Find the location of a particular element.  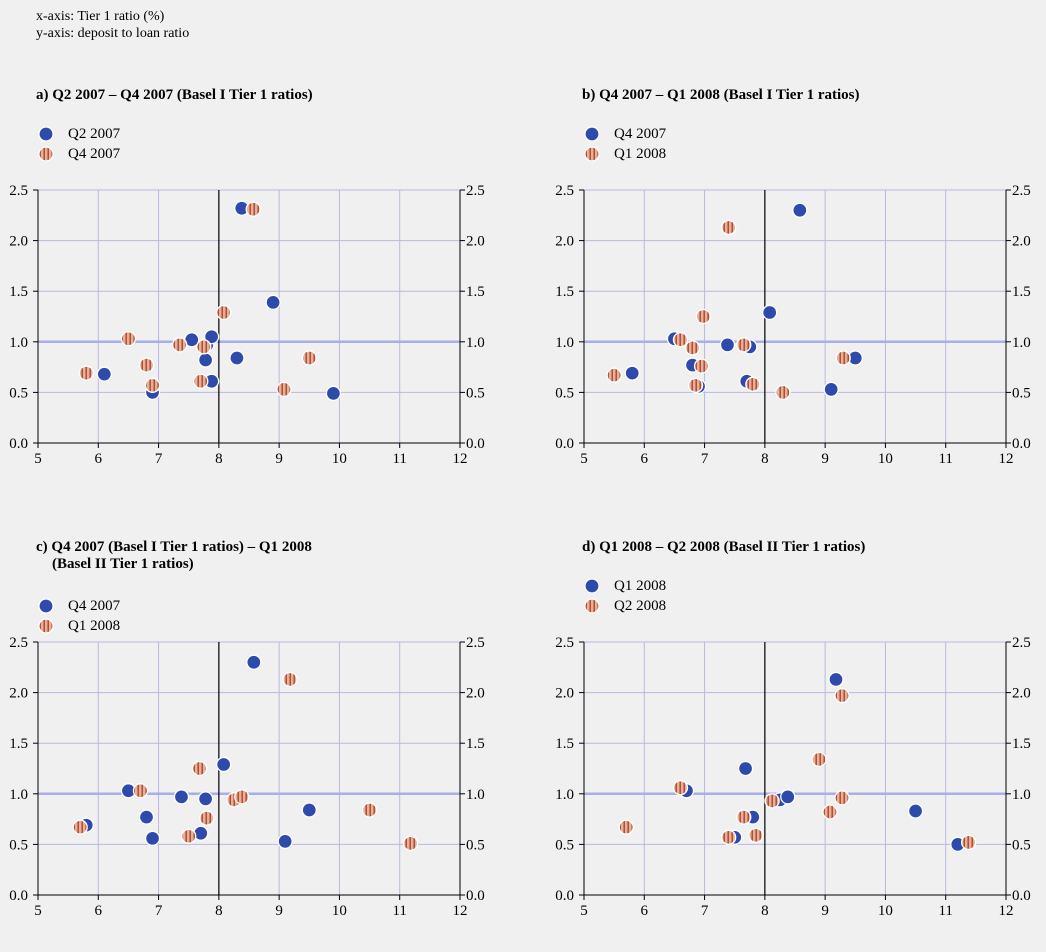

legend-label: Q2 2007 is located at coordinates (94, 133).